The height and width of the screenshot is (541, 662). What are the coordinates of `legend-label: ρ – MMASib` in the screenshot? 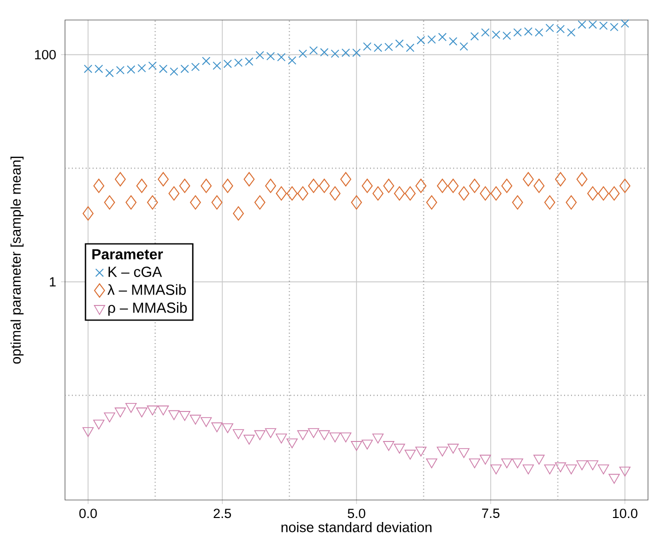 It's located at (147, 309).